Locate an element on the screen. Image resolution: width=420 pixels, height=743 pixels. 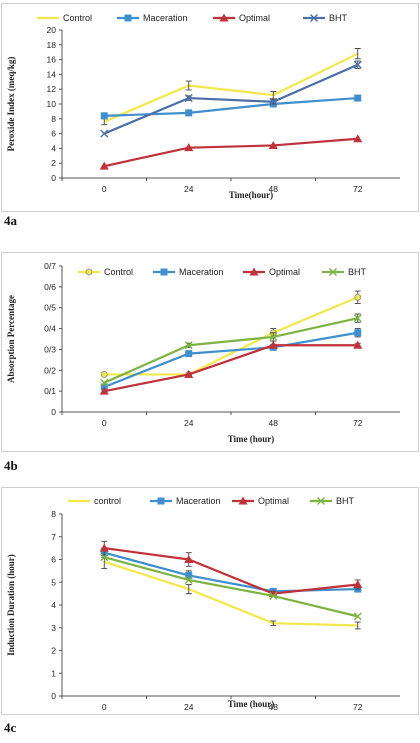
y-tick-label: 1 is located at coordinates (53, 673).